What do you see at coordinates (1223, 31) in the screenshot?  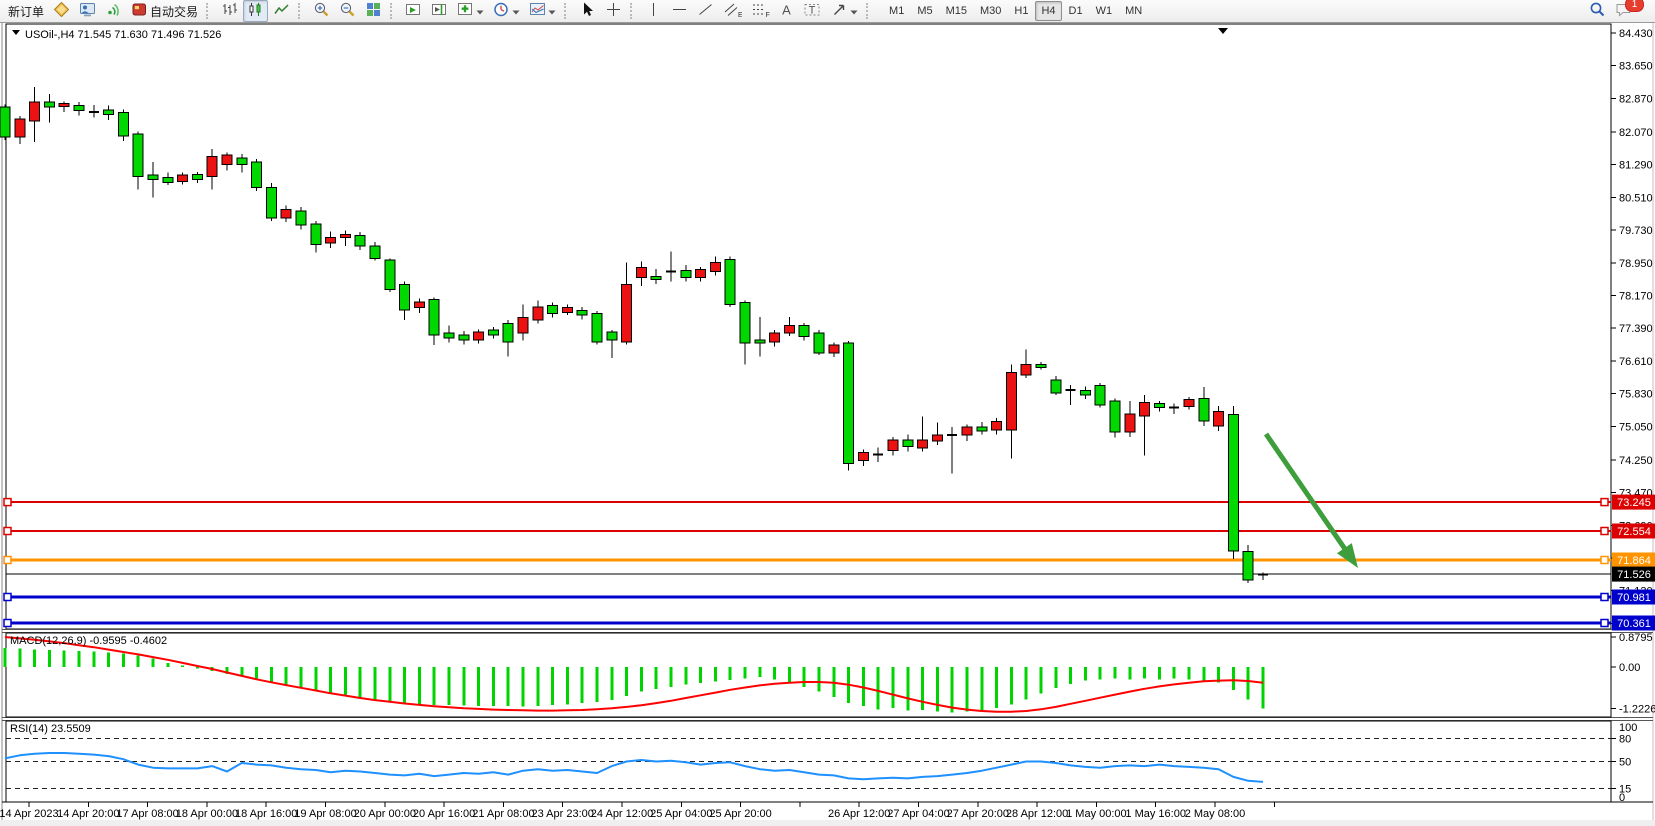 I see `chart-corner-marker` at bounding box center [1223, 31].